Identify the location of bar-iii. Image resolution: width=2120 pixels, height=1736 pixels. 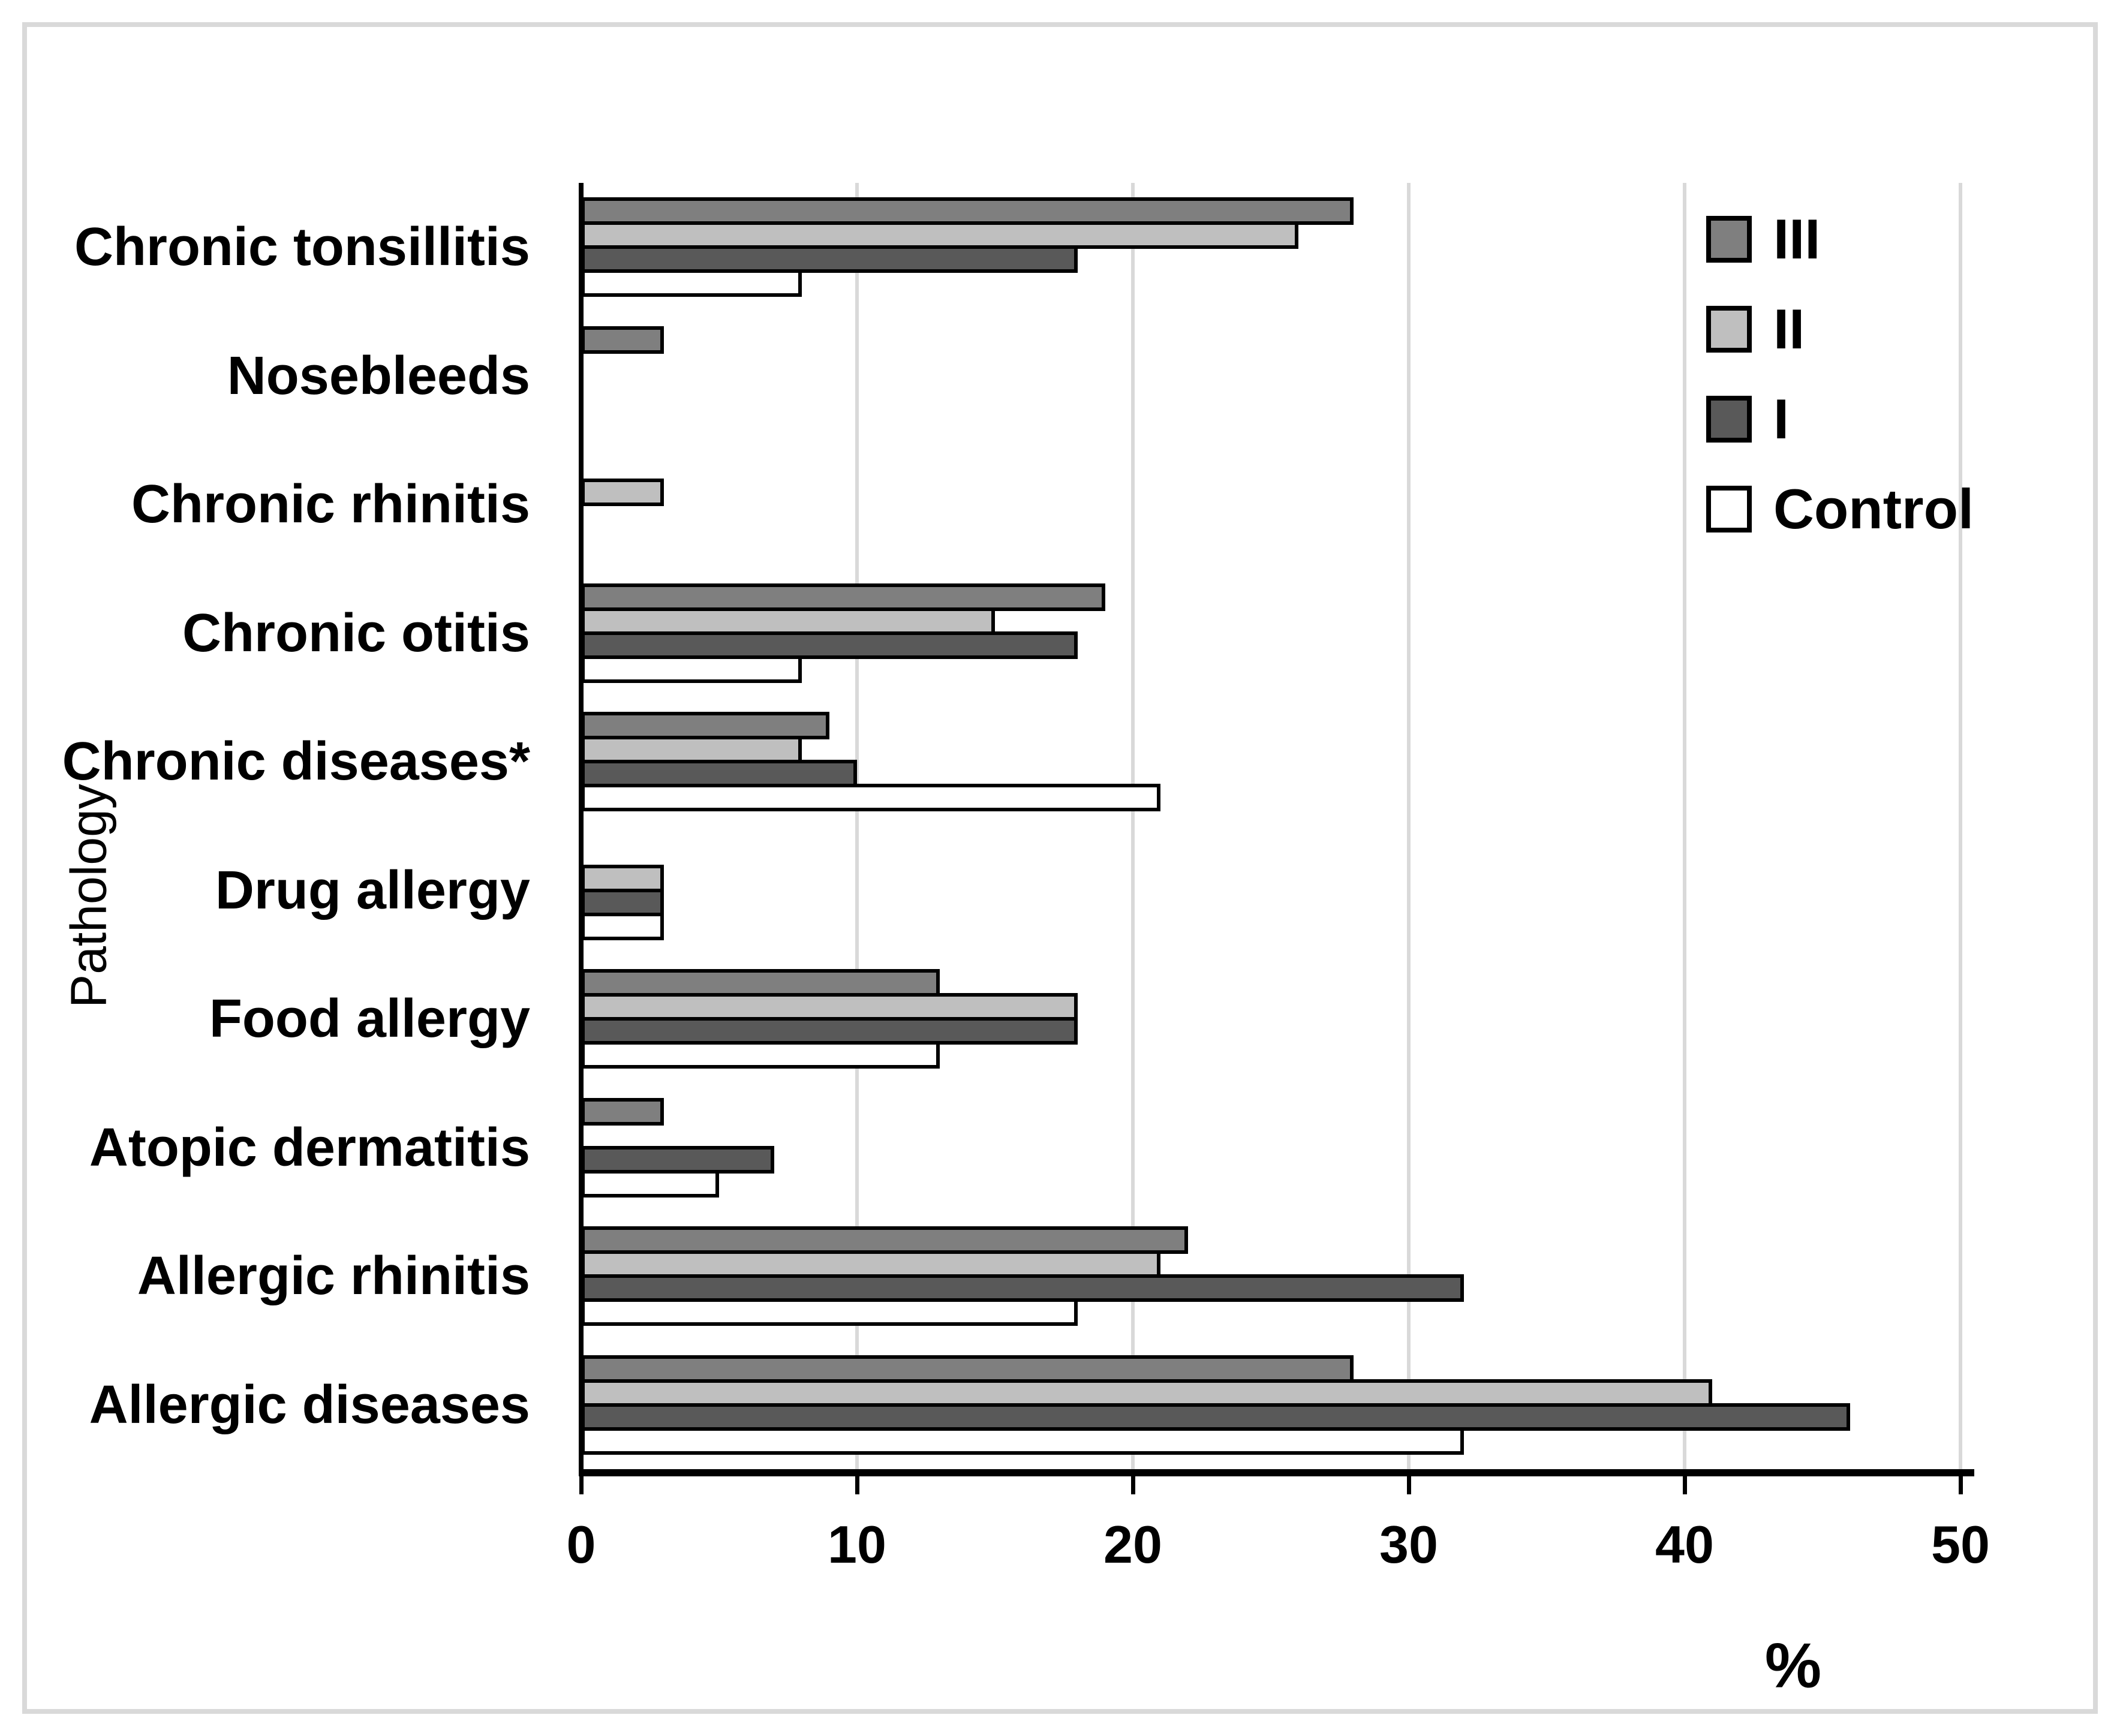
(622, 1111).